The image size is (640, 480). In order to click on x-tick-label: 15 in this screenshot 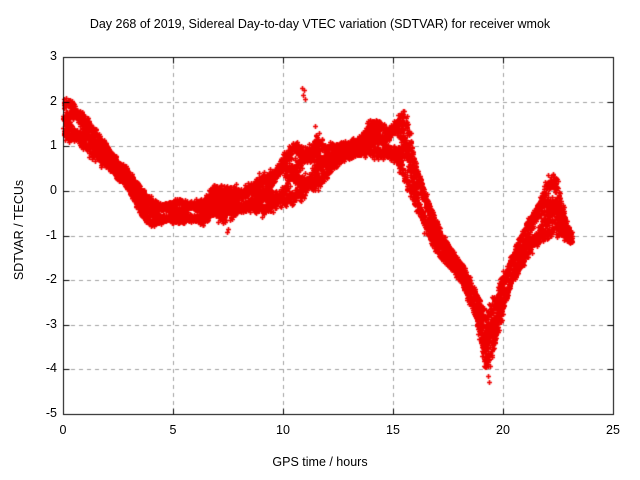, I will do `click(393, 430)`.